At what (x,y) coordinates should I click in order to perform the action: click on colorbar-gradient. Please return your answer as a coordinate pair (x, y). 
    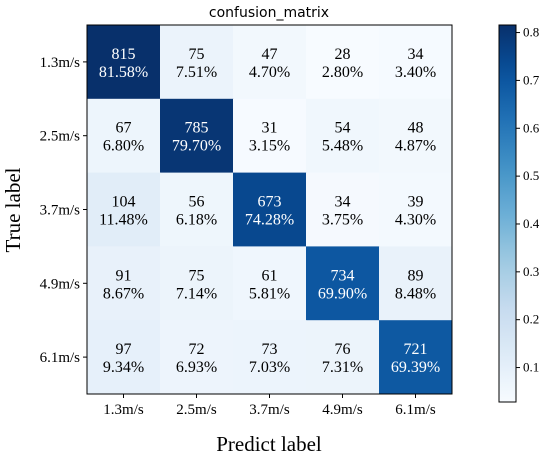
    Looking at the image, I should click on (507, 213).